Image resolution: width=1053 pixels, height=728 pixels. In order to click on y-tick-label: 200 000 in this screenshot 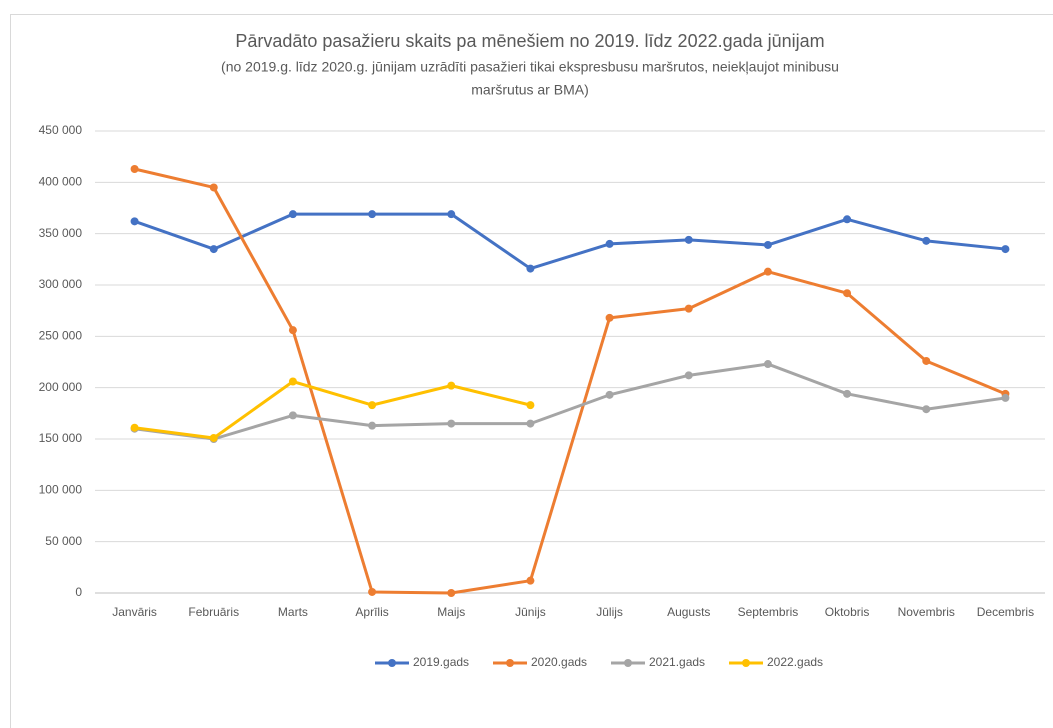, I will do `click(61, 387)`.